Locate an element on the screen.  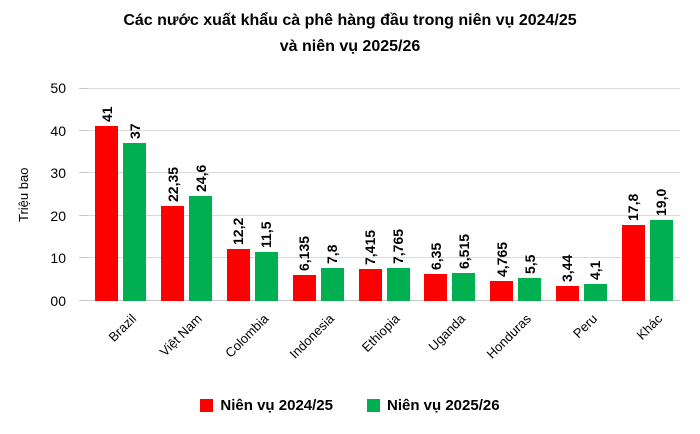
bar-value-label: 11,5 is located at coordinates (266, 235).